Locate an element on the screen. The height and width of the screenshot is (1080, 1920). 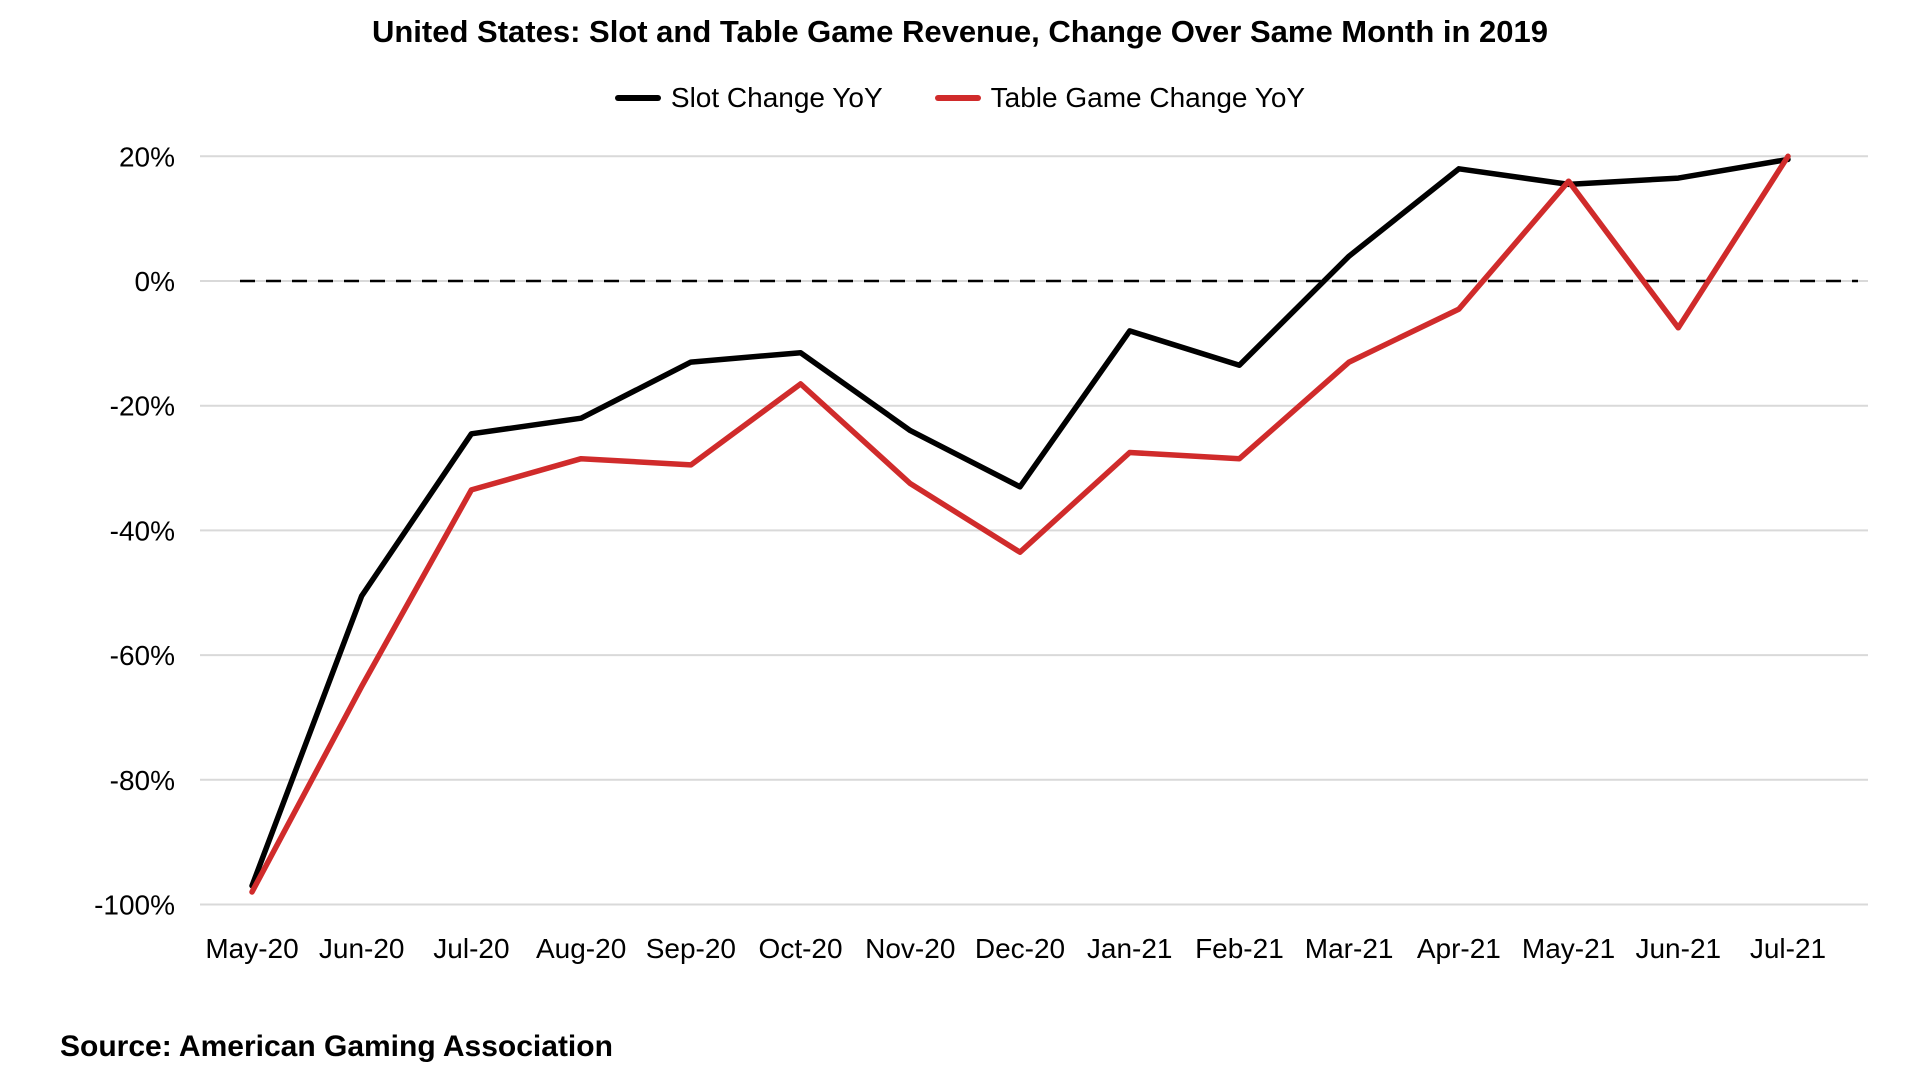
x-tick-label: May-20 is located at coordinates (251, 948).